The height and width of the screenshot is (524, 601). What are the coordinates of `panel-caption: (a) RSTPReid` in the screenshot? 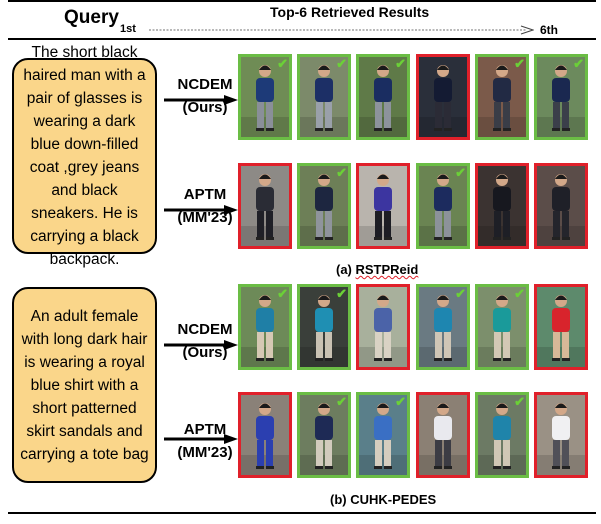 It's located at (377, 269).